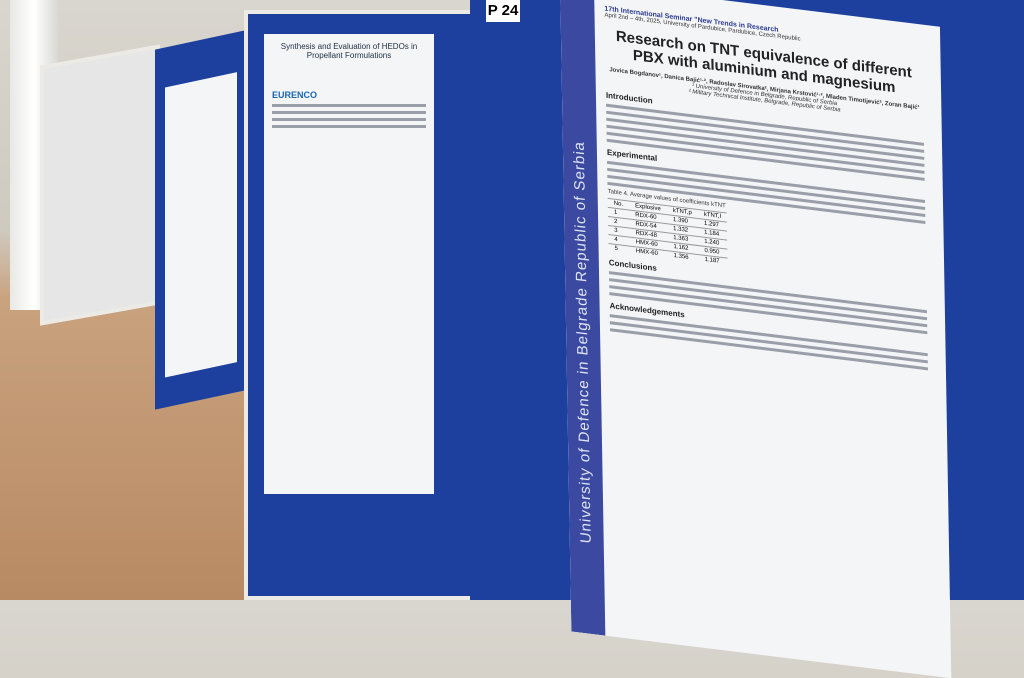 Image resolution: width=1024 pixels, height=678 pixels. What do you see at coordinates (619, 249) in the screenshot?
I see `table-cell: 5` at bounding box center [619, 249].